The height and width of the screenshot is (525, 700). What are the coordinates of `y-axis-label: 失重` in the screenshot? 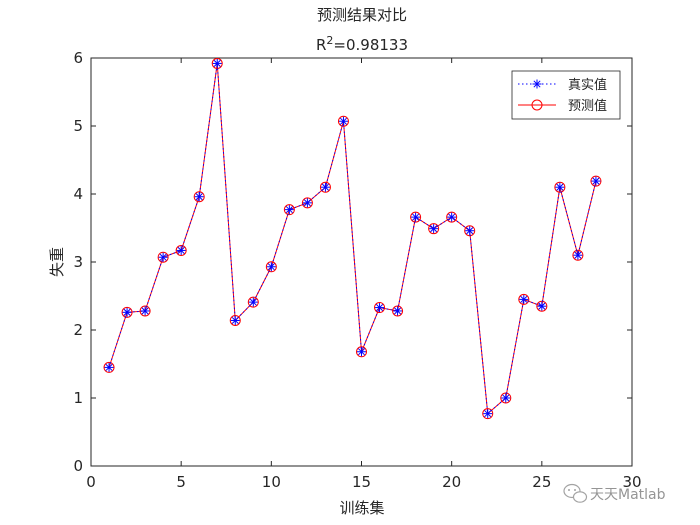 It's located at (57, 262).